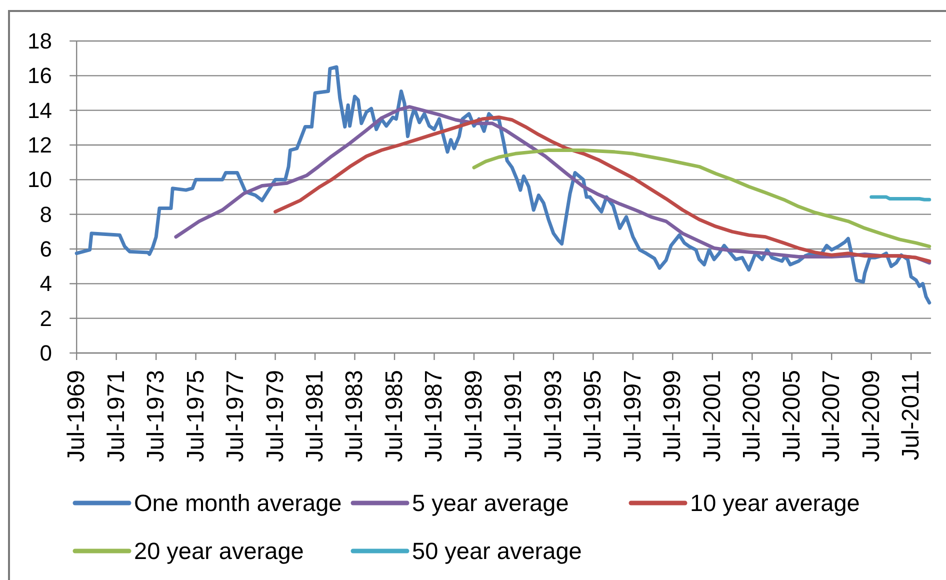 The height and width of the screenshot is (580, 946). What do you see at coordinates (394, 416) in the screenshot?
I see `x-tick-label: Jul-1985` at bounding box center [394, 416].